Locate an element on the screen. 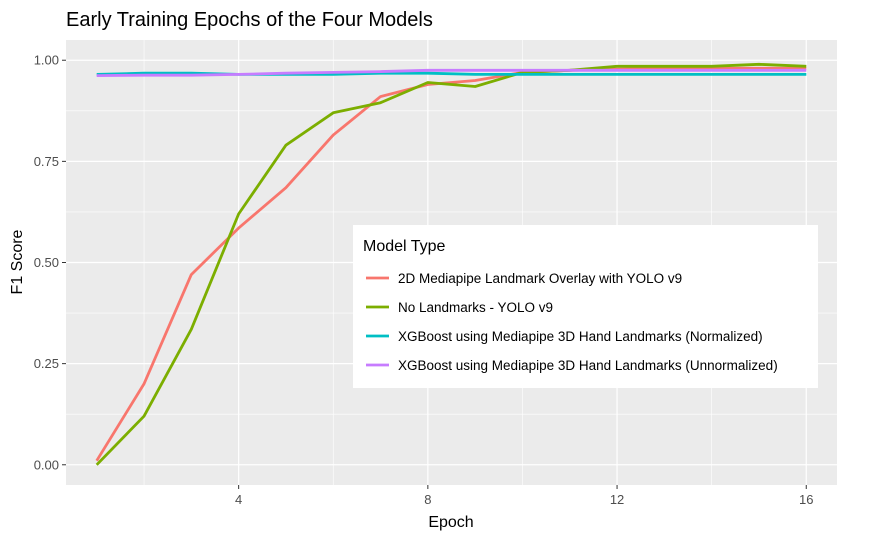  y-tick-label: 0.75 is located at coordinates (46, 161).